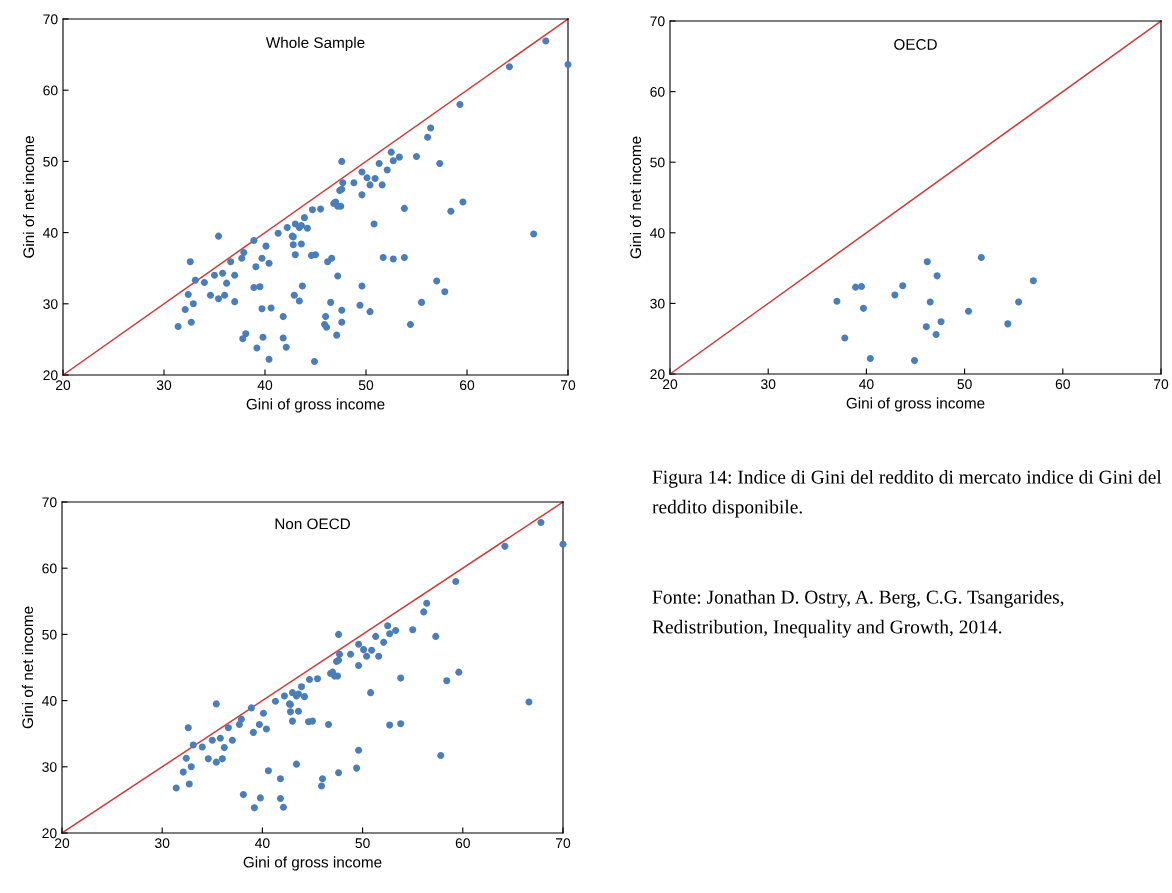 This screenshot has height=893, width=1172. I want to click on text: OECD, so click(915, 44).